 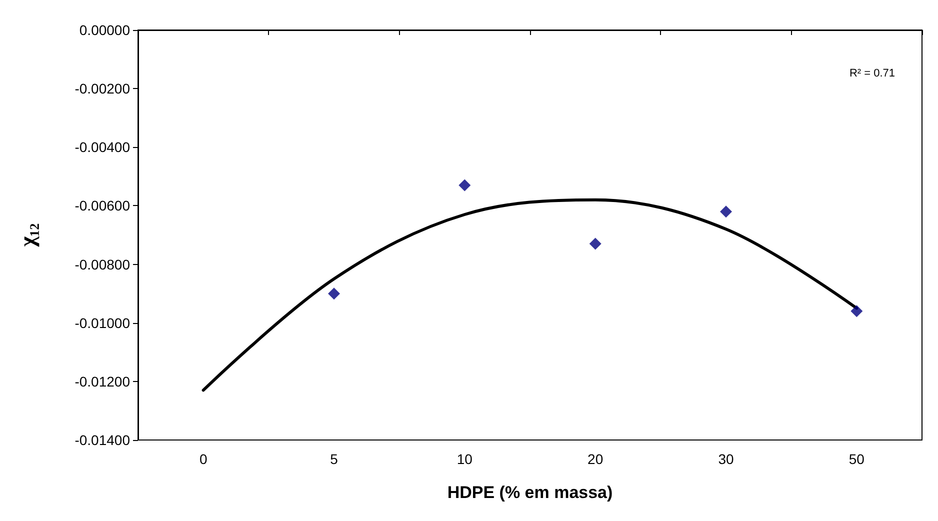 I want to click on y-tick-label: -0.01200, so click(x=102, y=381).